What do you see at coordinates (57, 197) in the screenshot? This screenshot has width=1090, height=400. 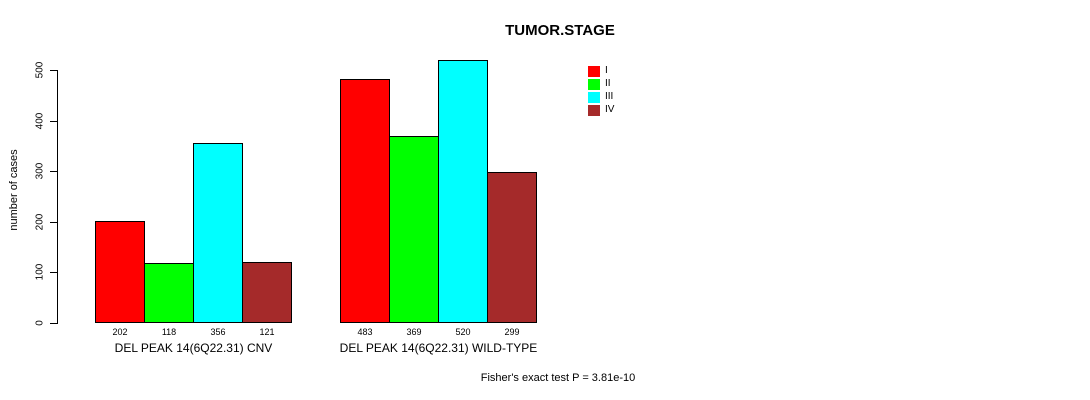 I see `y-axis-line` at bounding box center [57, 197].